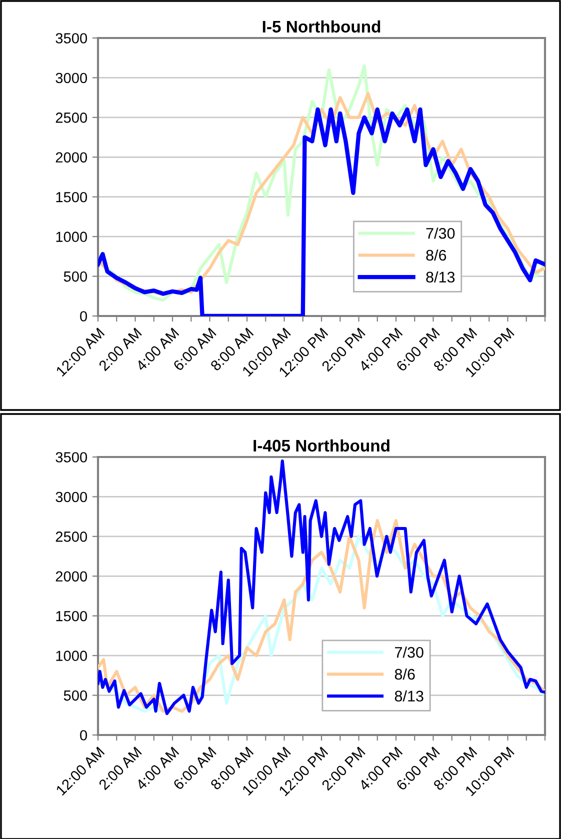  What do you see at coordinates (322, 445) in the screenshot?
I see `chart-title: I-405 Northbound` at bounding box center [322, 445].